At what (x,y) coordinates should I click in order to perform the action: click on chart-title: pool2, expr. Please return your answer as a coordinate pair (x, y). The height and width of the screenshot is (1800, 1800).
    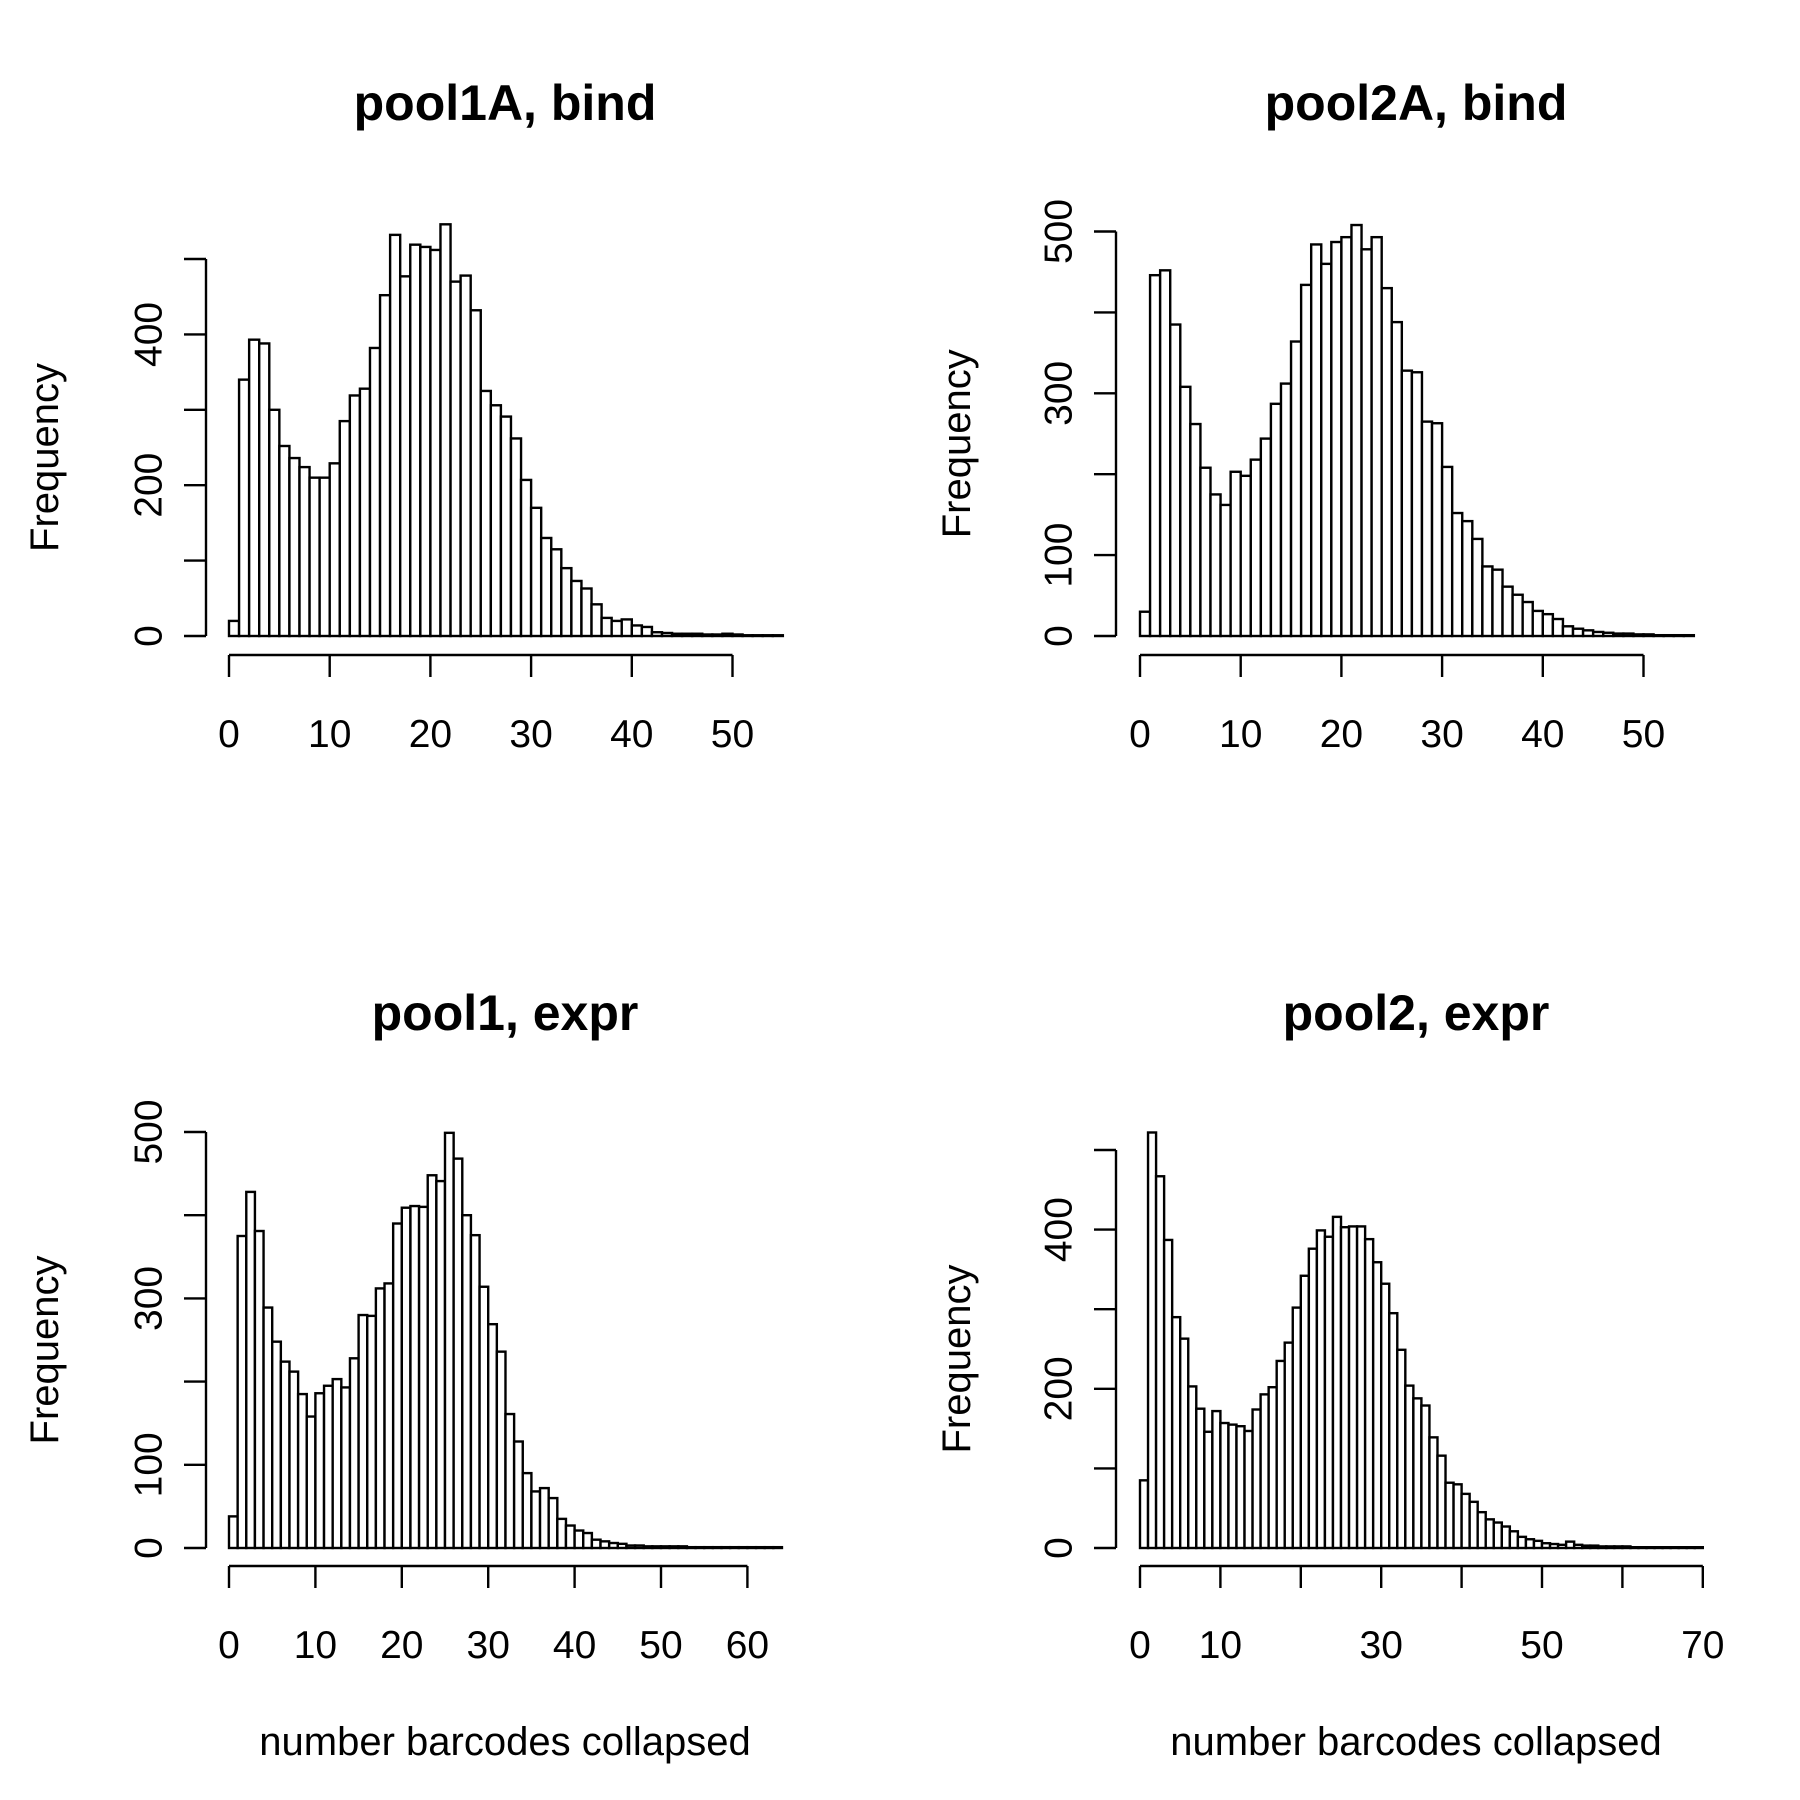
    Looking at the image, I should click on (1416, 1013).